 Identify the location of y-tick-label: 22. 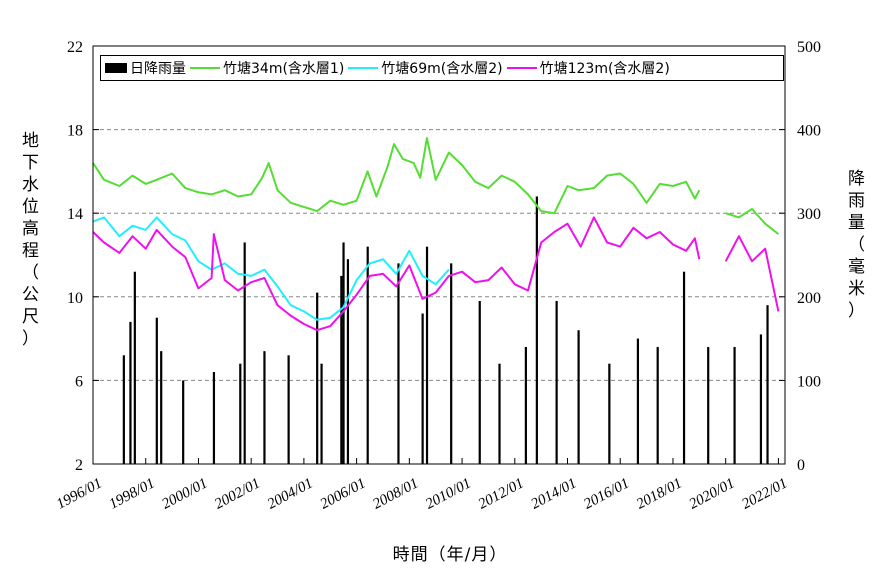
(75, 47).